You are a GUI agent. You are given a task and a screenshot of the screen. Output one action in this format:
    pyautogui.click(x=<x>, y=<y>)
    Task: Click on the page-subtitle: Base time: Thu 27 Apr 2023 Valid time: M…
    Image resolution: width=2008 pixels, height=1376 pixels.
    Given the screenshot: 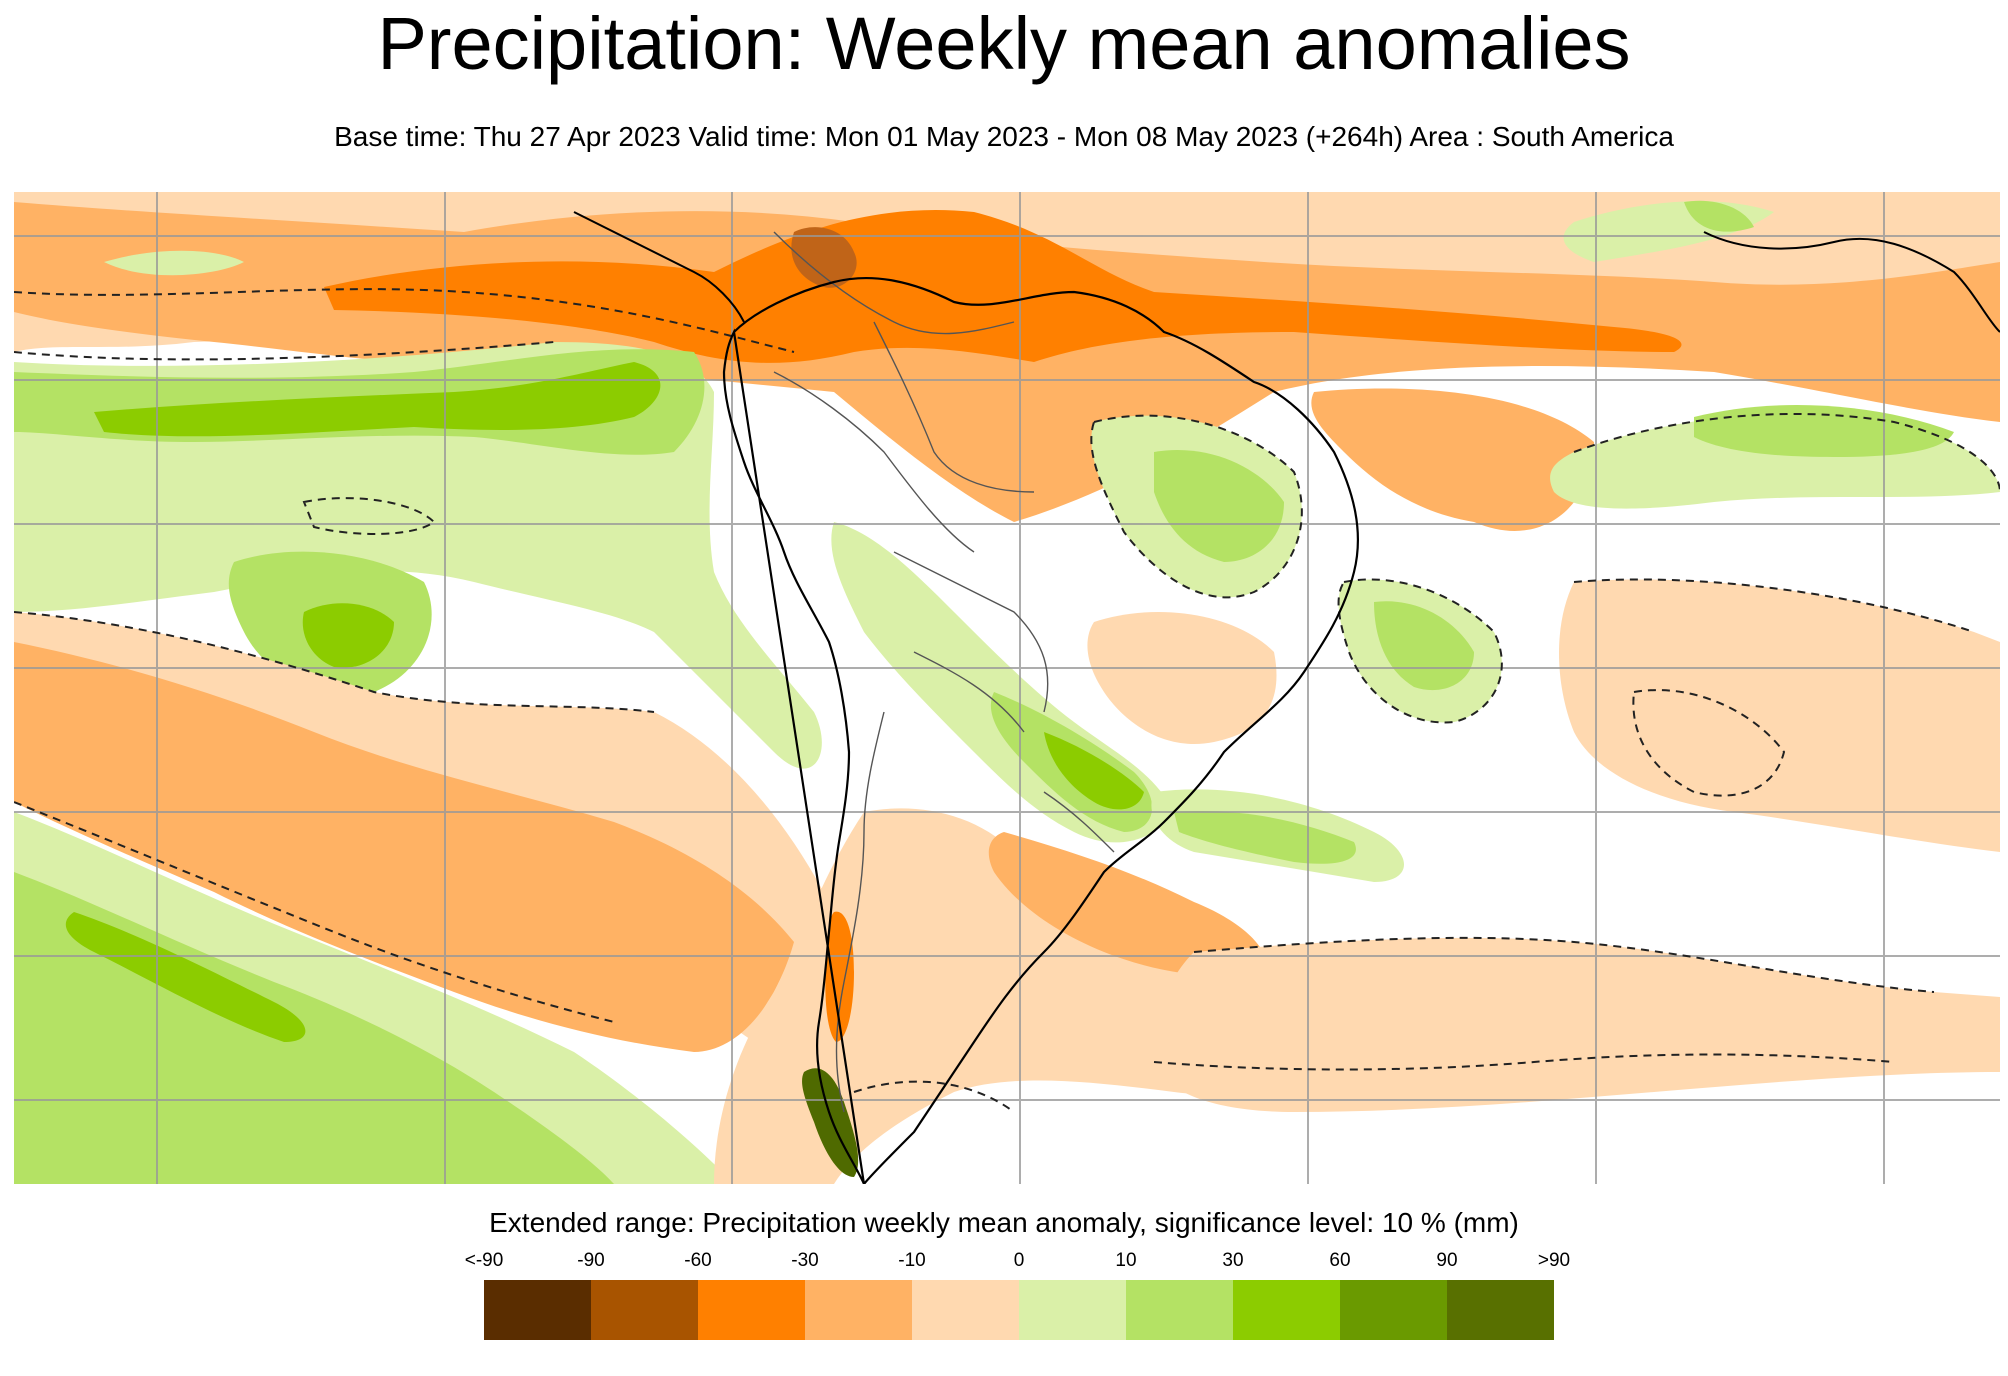 What is the action you would take?
    pyautogui.click(x=1004, y=136)
    